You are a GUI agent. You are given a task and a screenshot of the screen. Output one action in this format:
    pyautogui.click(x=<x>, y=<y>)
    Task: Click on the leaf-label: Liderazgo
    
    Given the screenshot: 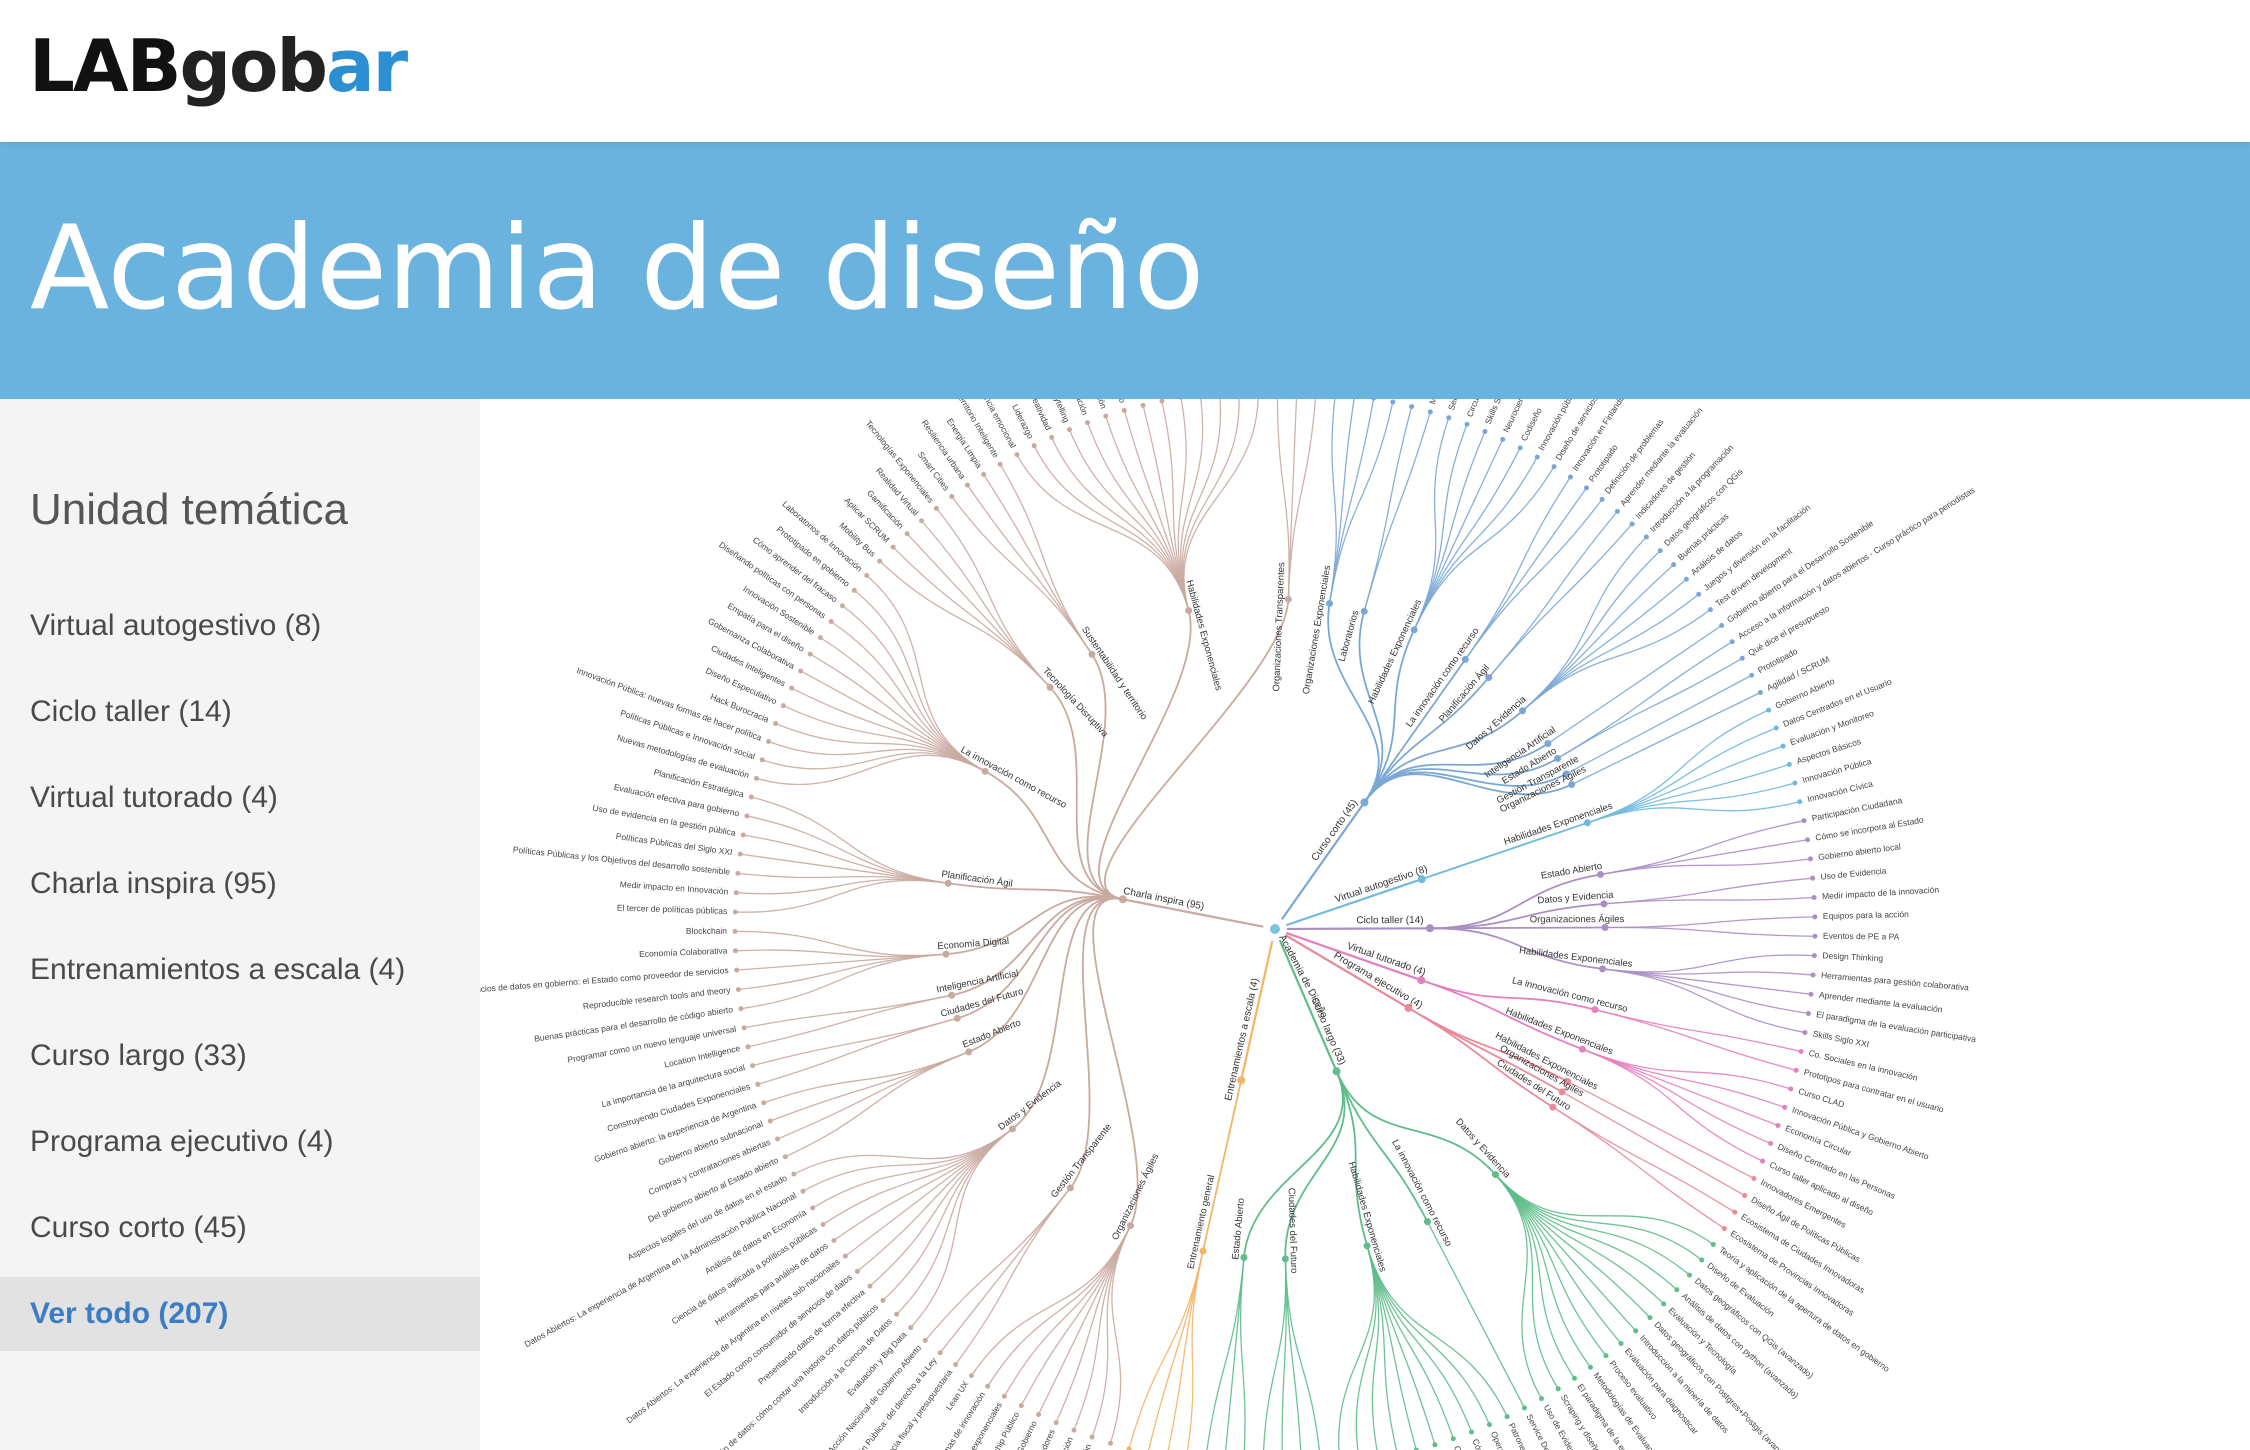 What is the action you would take?
    pyautogui.click(x=1023, y=422)
    